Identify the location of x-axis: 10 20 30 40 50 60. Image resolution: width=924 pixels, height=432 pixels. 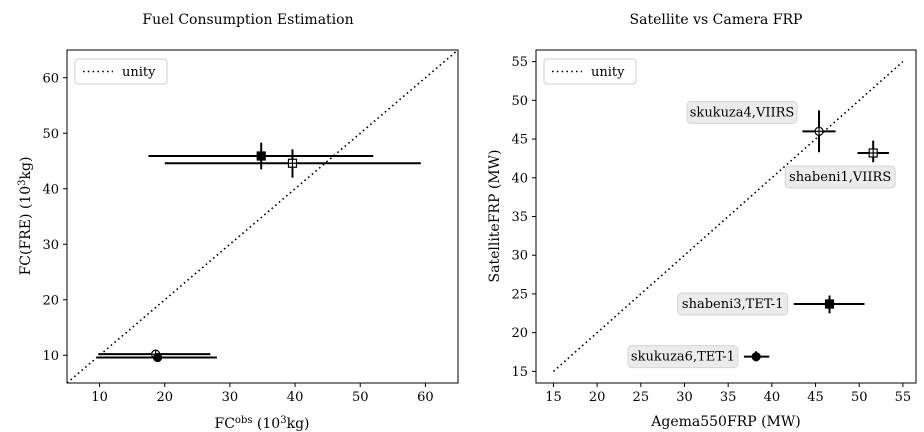
(262, 394).